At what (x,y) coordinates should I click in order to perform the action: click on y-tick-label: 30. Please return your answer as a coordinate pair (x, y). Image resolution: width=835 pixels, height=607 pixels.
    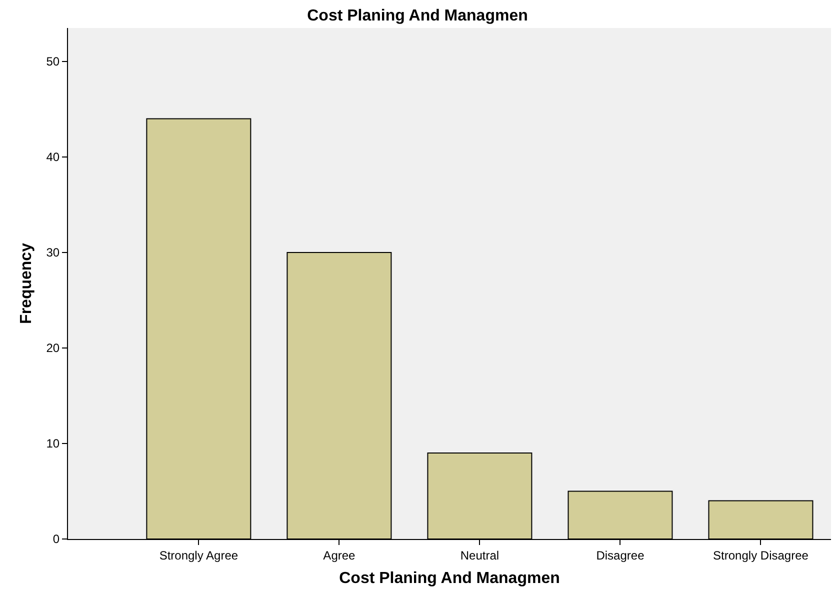
    Looking at the image, I should click on (53, 253).